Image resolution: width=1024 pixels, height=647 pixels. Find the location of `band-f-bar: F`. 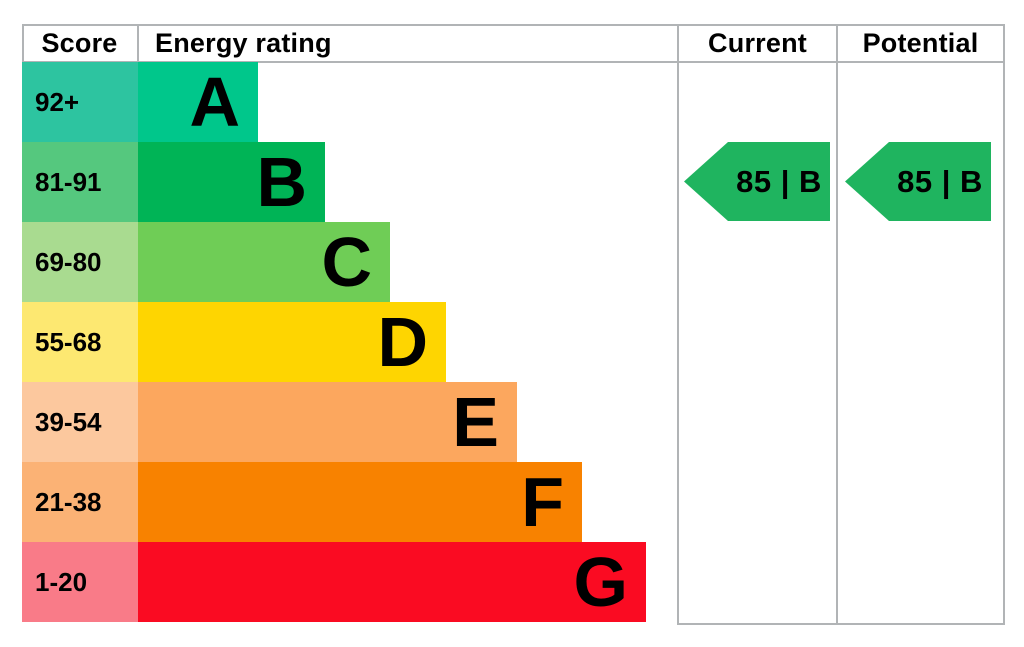

band-f-bar: F is located at coordinates (360, 502).